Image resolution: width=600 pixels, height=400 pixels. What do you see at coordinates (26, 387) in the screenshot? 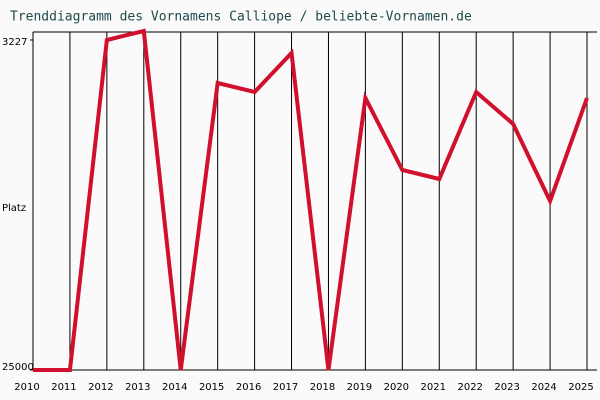
I see `x-tick-label: 2010` at bounding box center [26, 387].